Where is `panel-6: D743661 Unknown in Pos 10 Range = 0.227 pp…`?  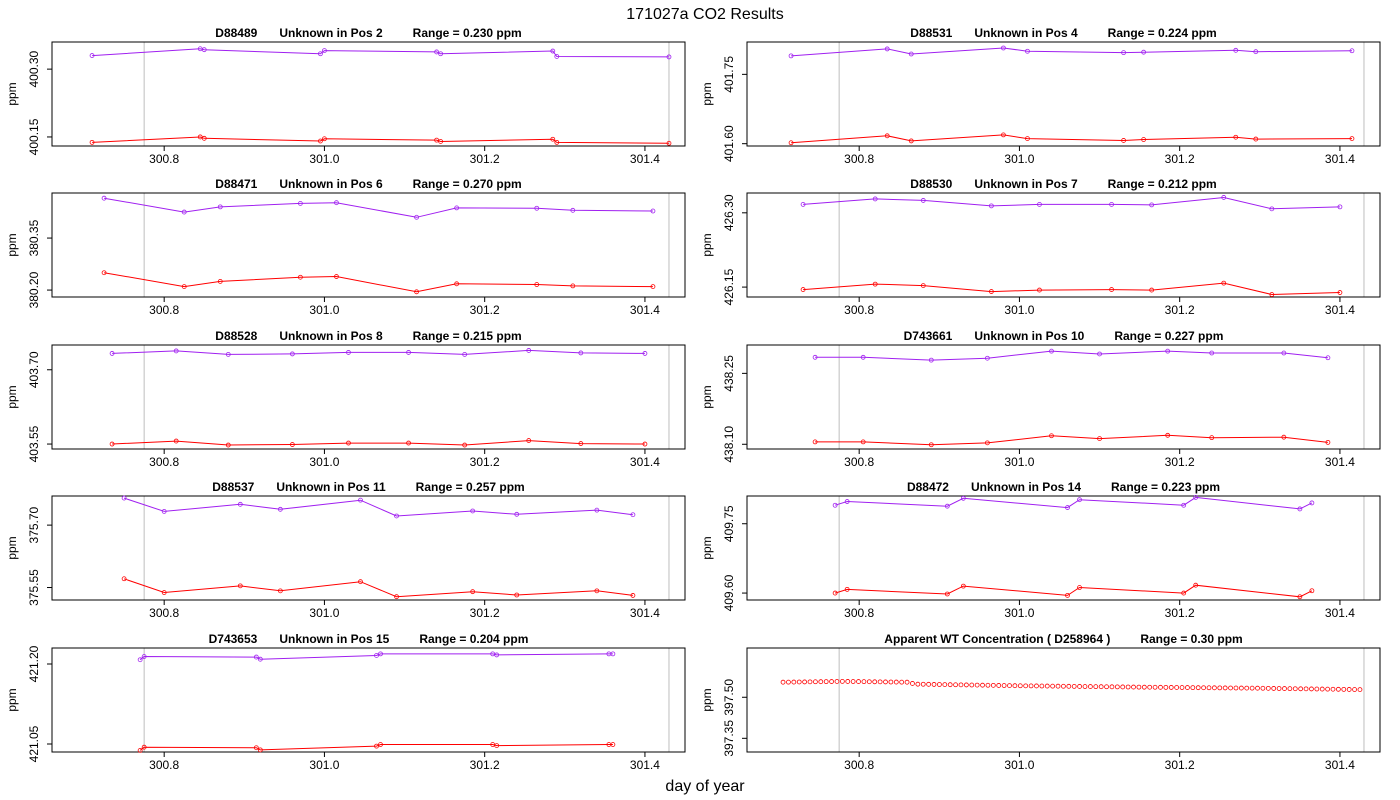
panel-6: D743661 Unknown in Pos 10 Range = 0.227 pp… is located at coordinates (1040, 399).